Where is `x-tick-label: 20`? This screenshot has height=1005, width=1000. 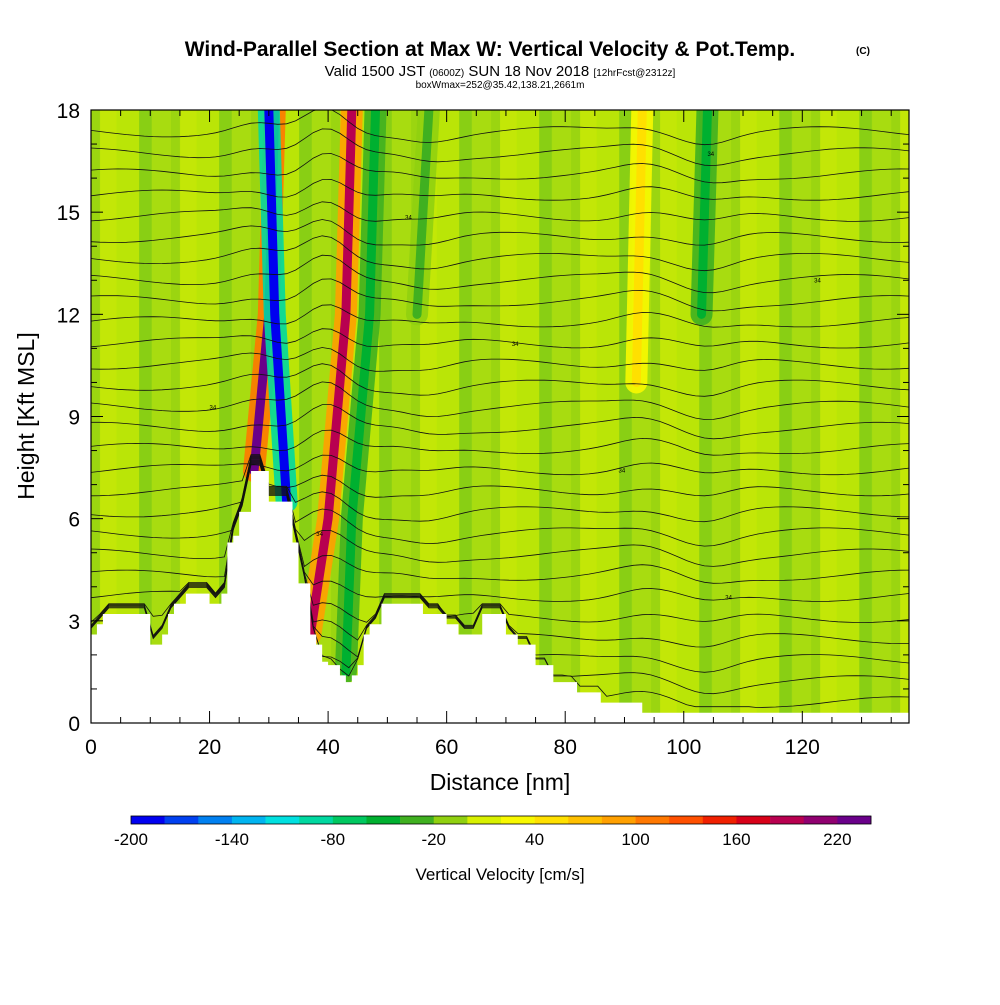 x-tick-label: 20 is located at coordinates (209, 747).